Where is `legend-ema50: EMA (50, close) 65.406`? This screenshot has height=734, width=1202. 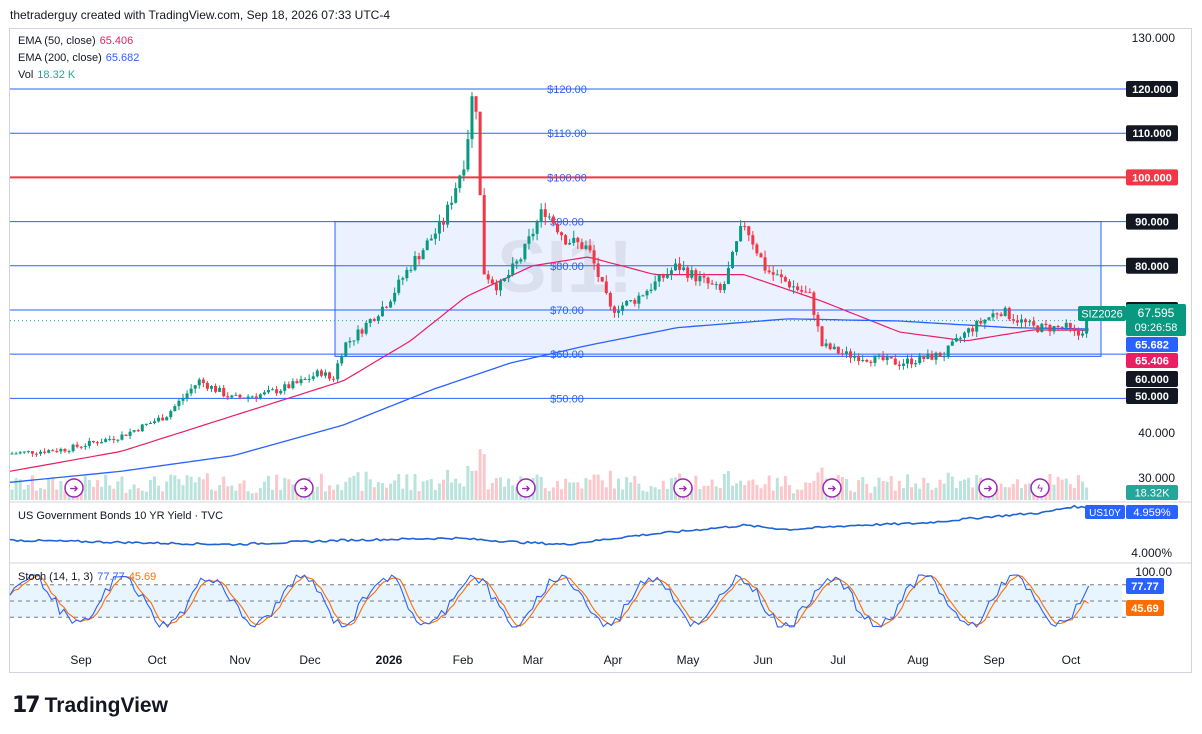
legend-ema50: EMA (50, close) 65.406 is located at coordinates (75, 41).